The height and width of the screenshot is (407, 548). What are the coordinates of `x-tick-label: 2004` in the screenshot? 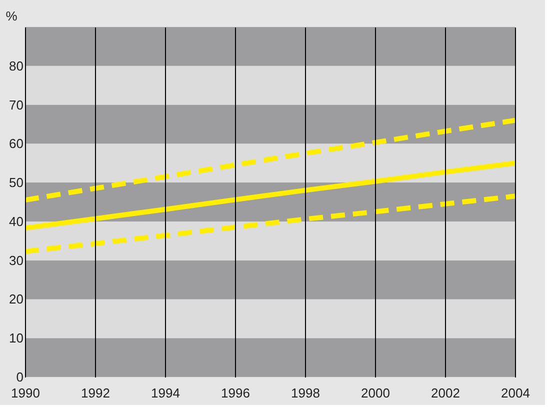 It's located at (515, 393).